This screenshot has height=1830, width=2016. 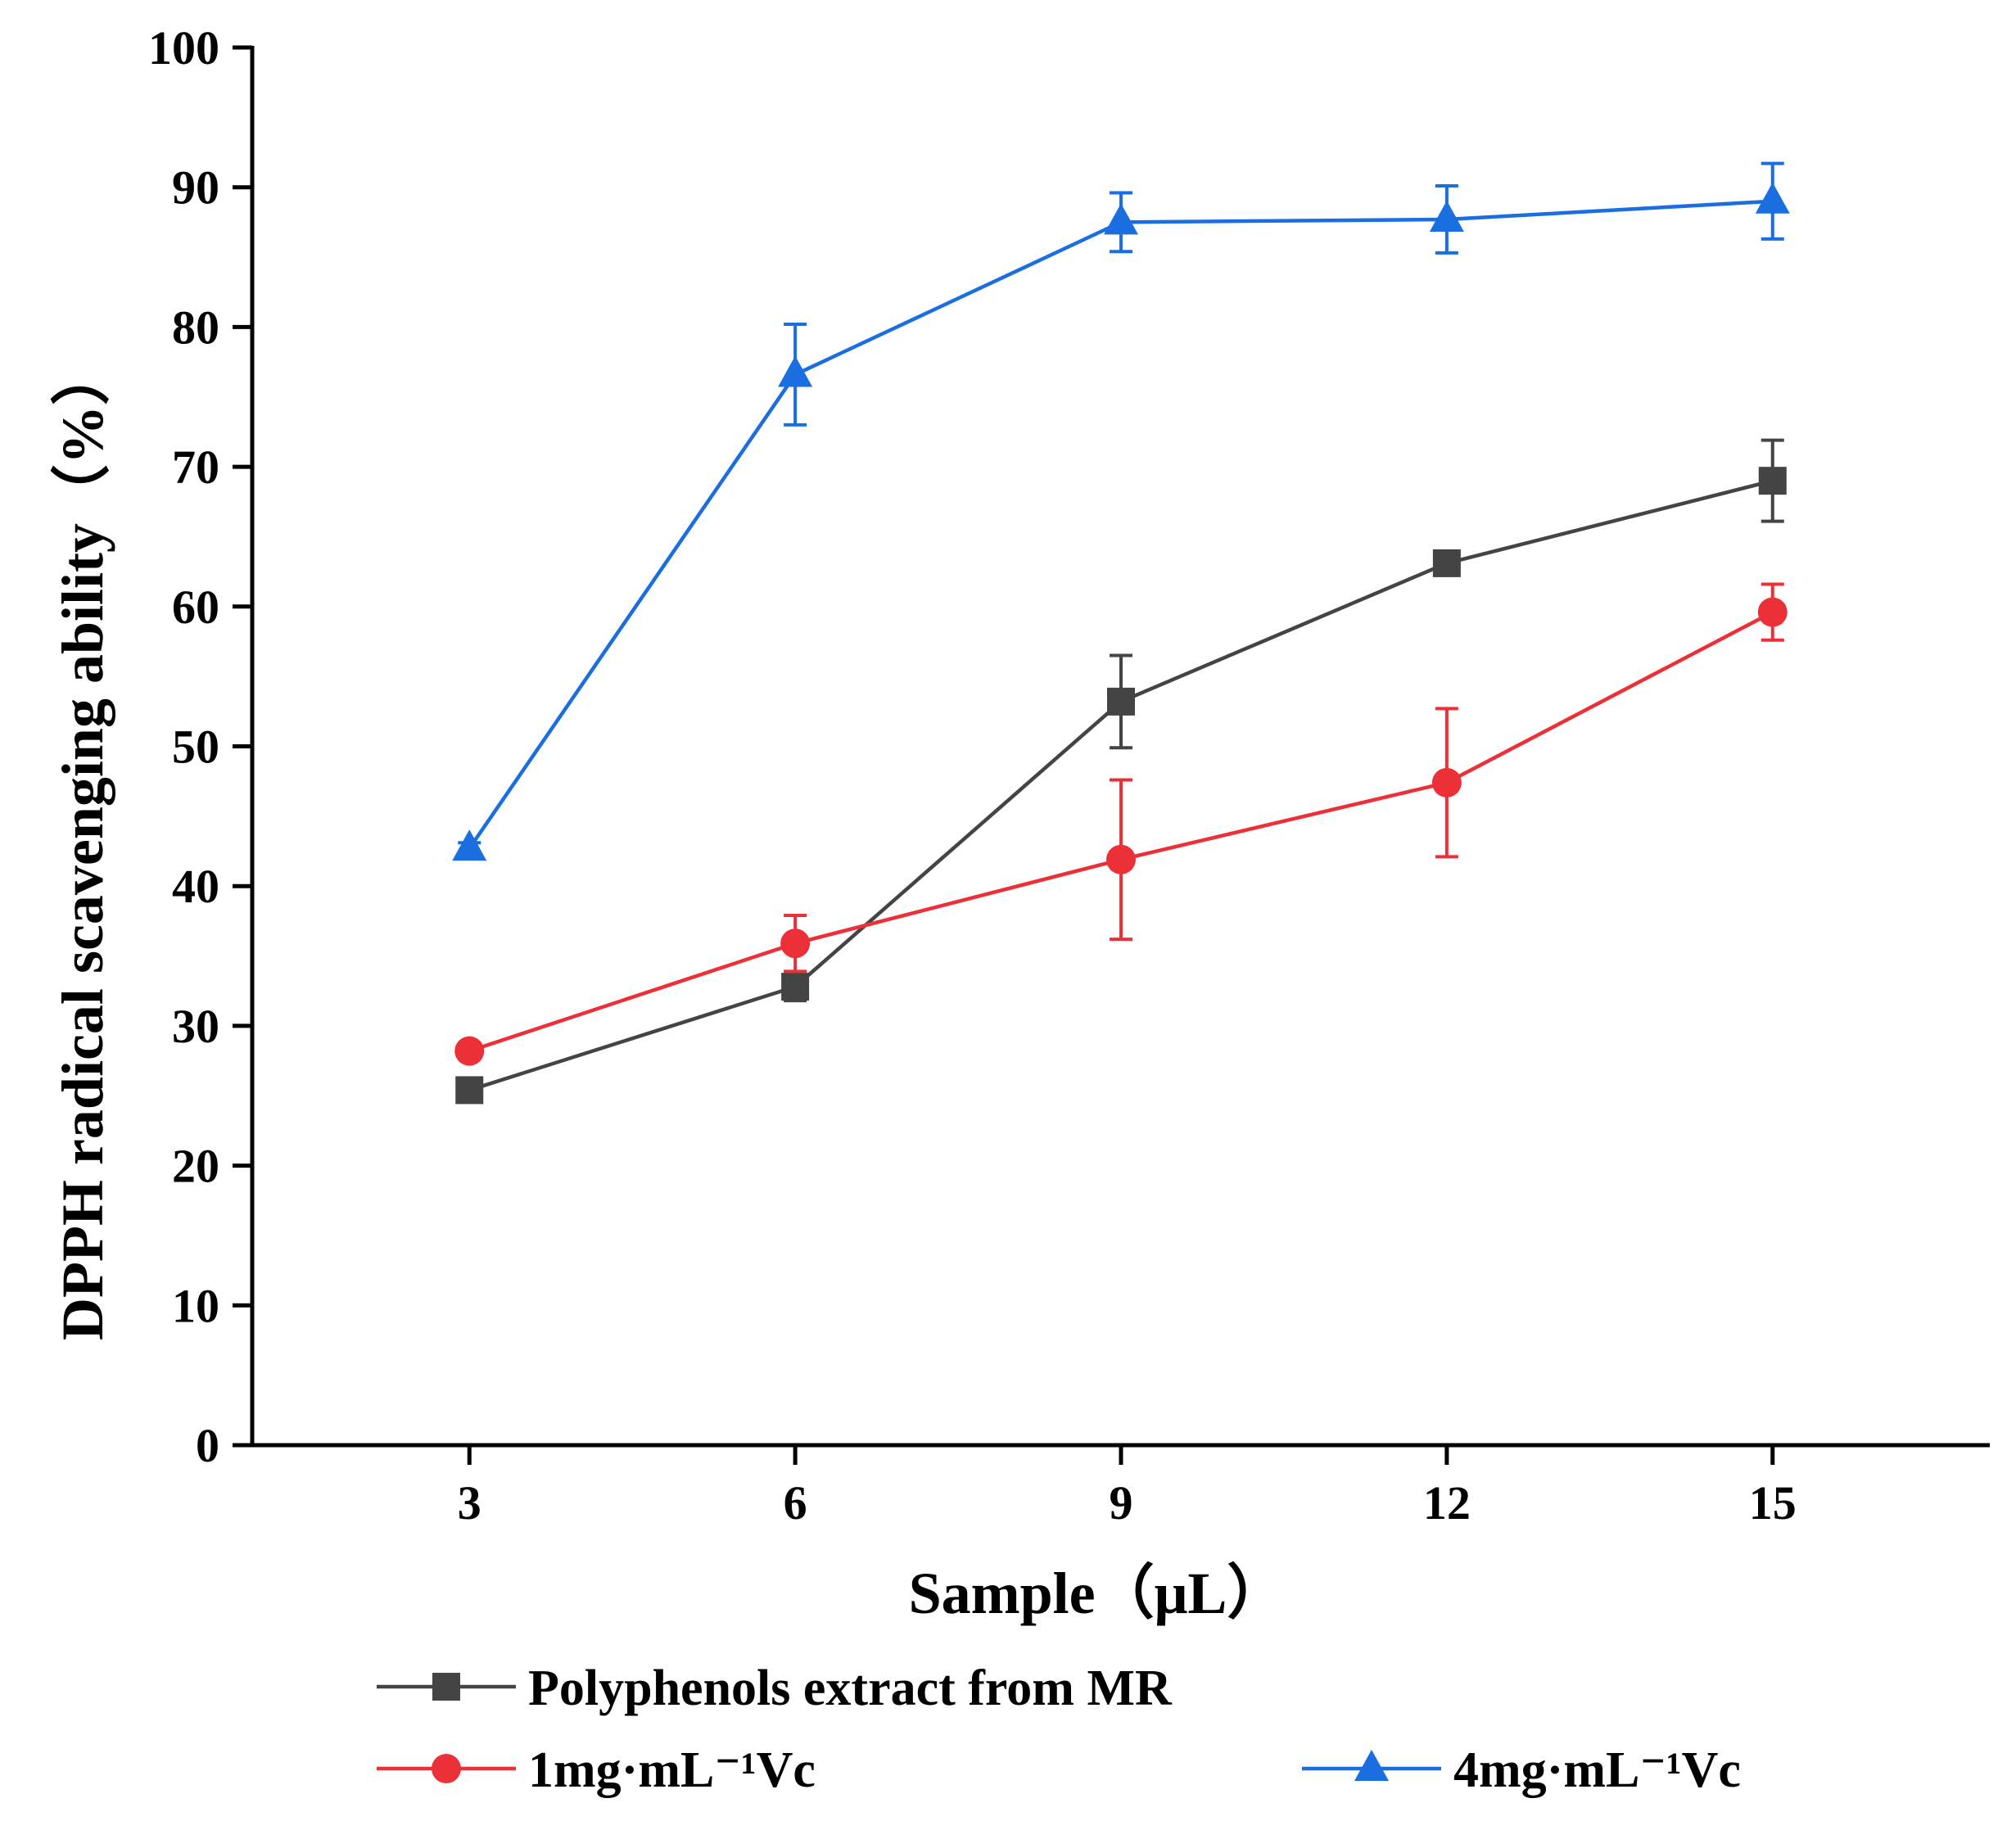 What do you see at coordinates (196, 1305) in the screenshot?
I see `y-tick-label: 10` at bounding box center [196, 1305].